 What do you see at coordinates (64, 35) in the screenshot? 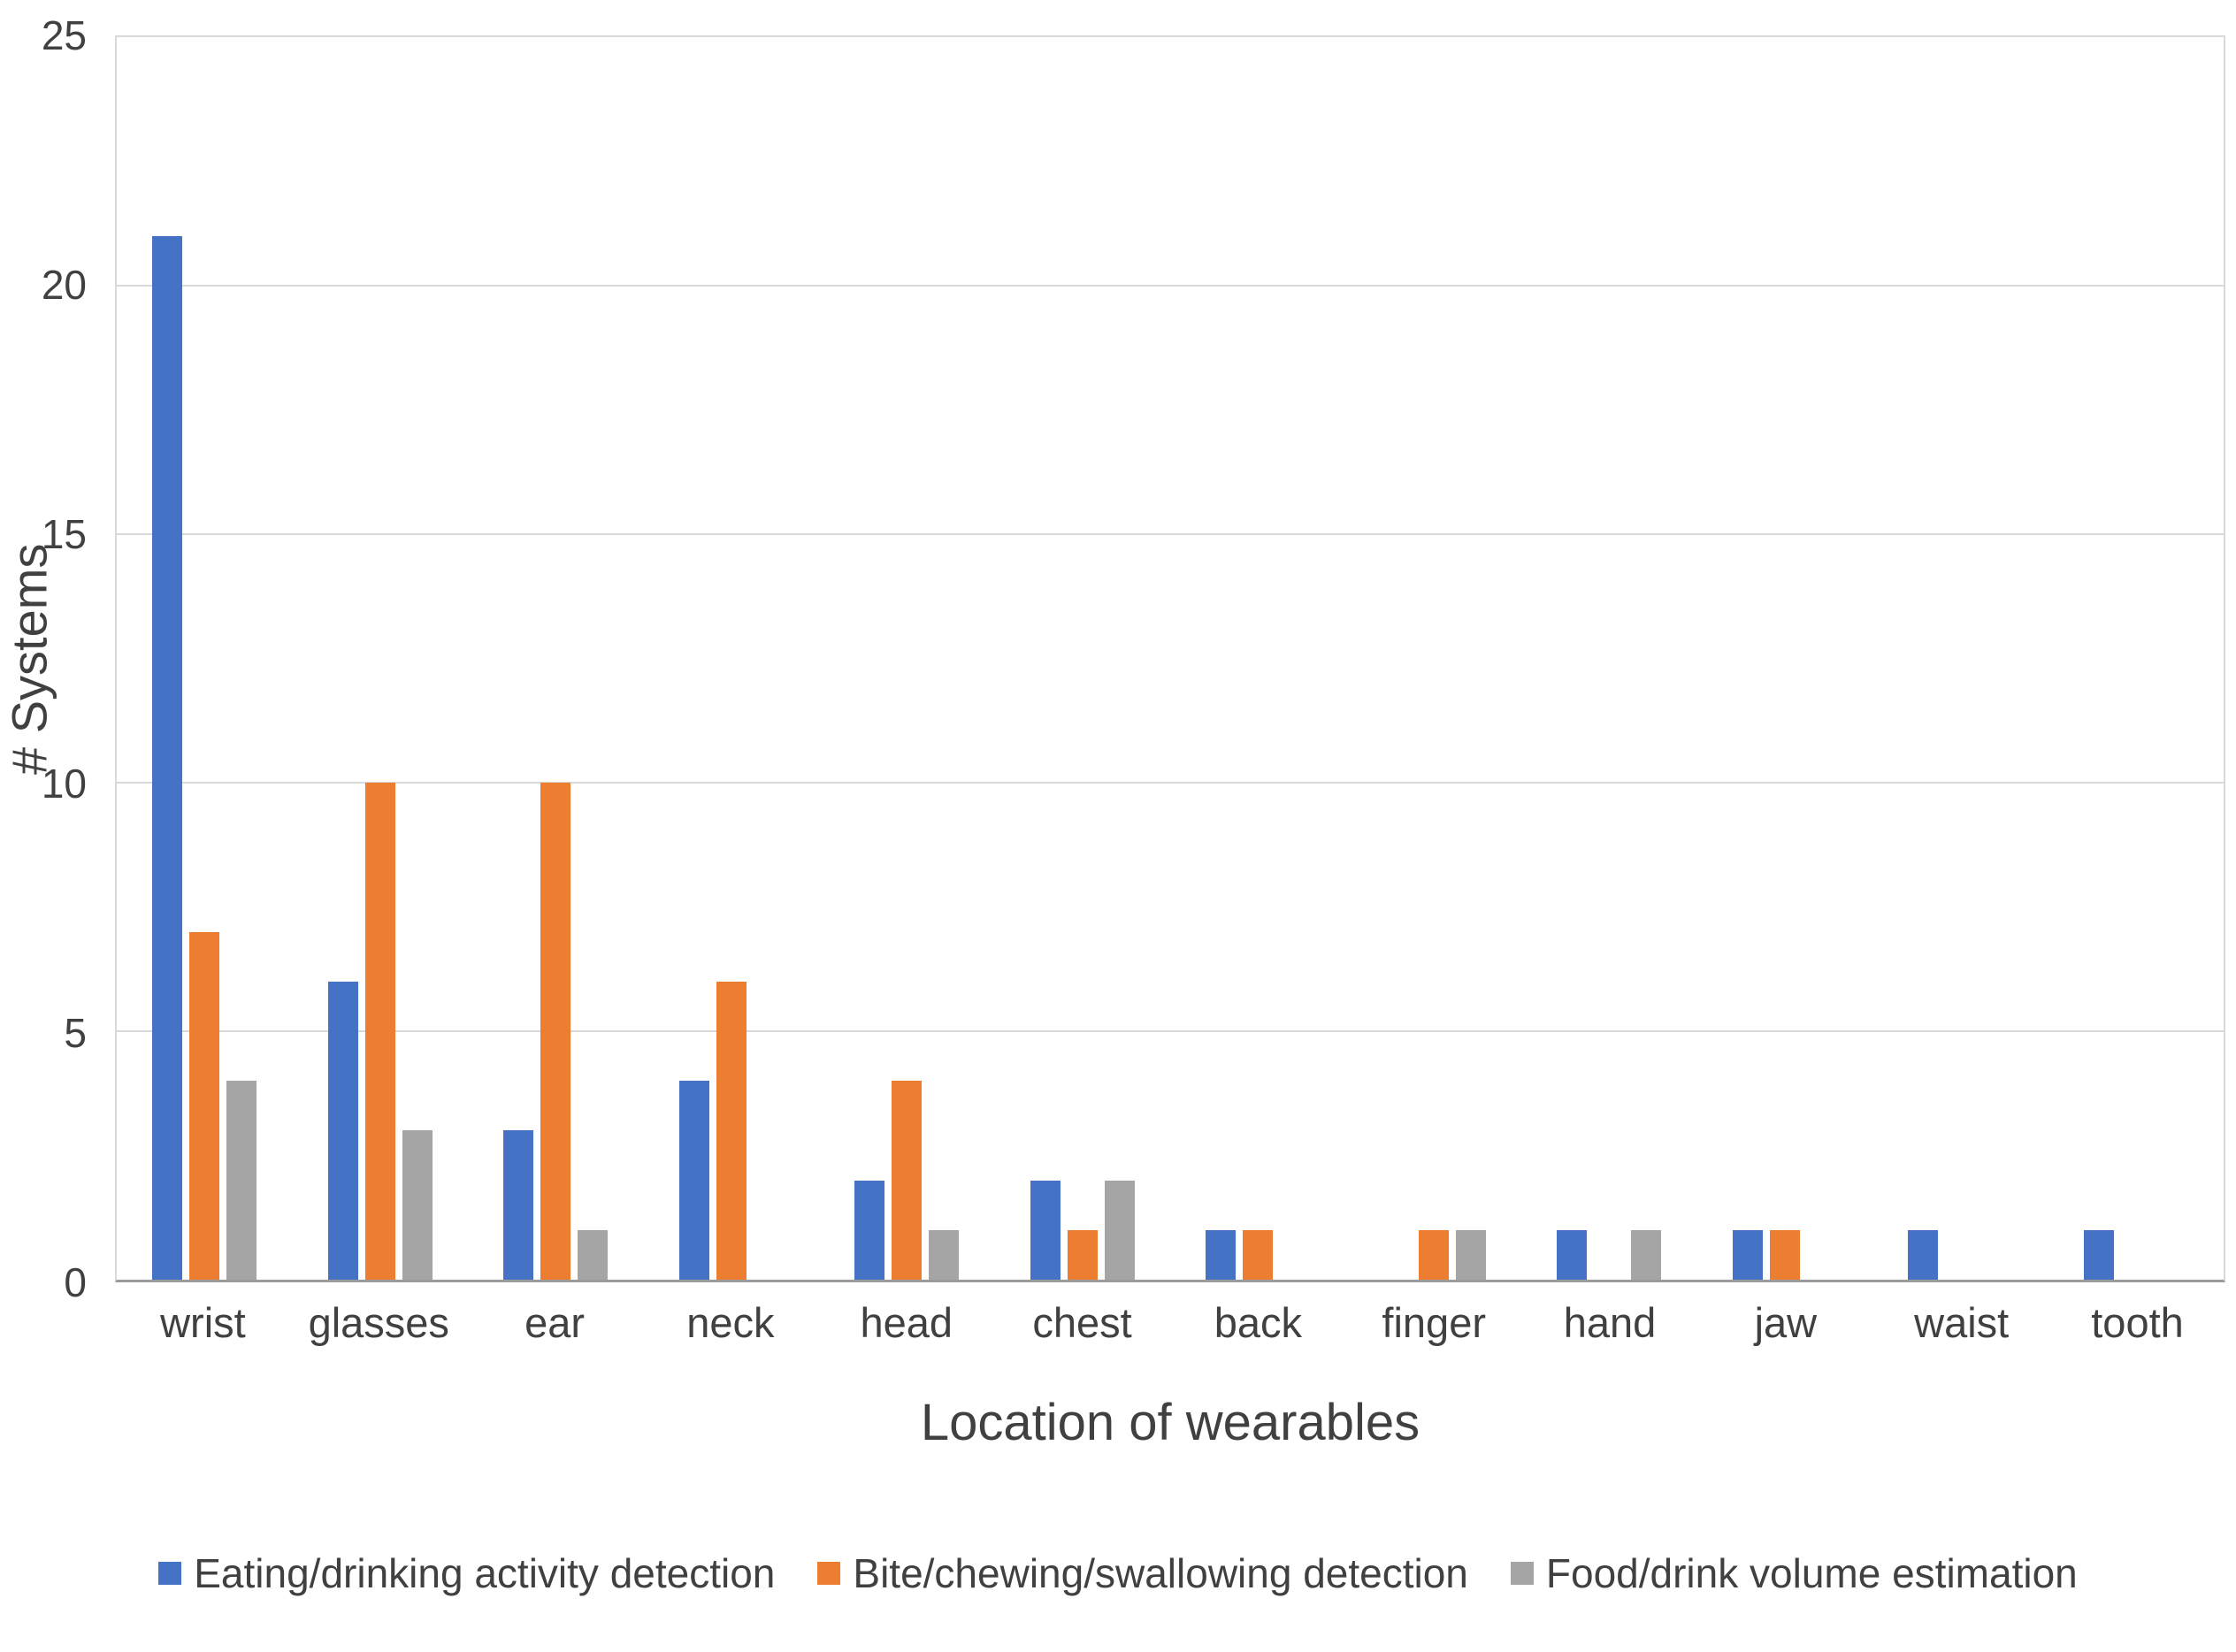
I see `y-tick-label: 25` at bounding box center [64, 35].